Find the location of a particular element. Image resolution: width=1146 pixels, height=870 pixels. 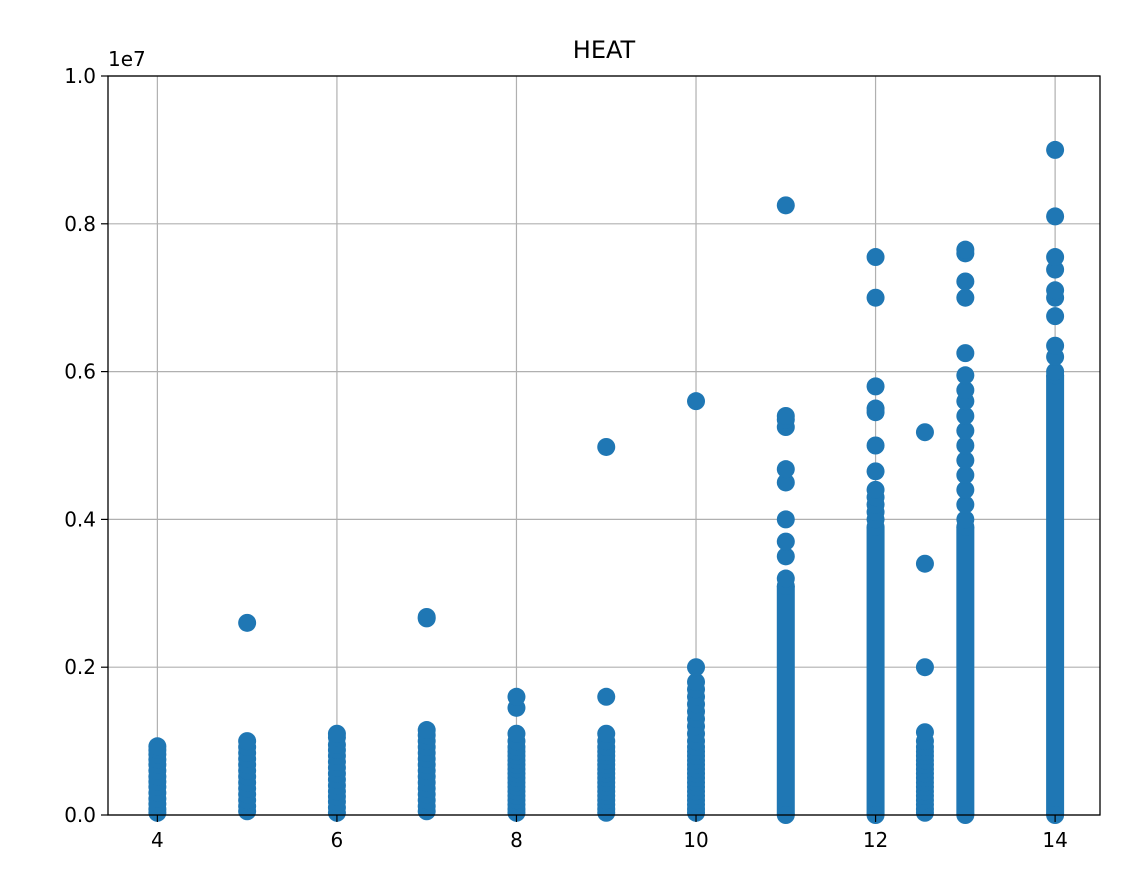

x-tick-label: 14 is located at coordinates (1054, 840).